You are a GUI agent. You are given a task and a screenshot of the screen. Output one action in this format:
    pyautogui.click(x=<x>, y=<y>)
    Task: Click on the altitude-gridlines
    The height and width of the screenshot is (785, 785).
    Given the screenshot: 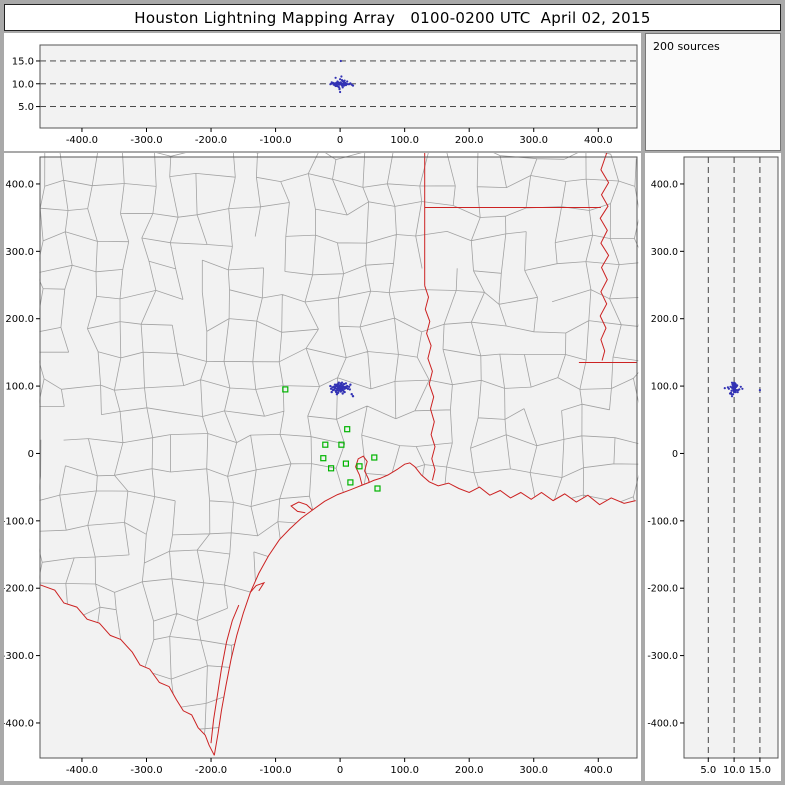 What is the action you would take?
    pyautogui.click(x=734, y=457)
    